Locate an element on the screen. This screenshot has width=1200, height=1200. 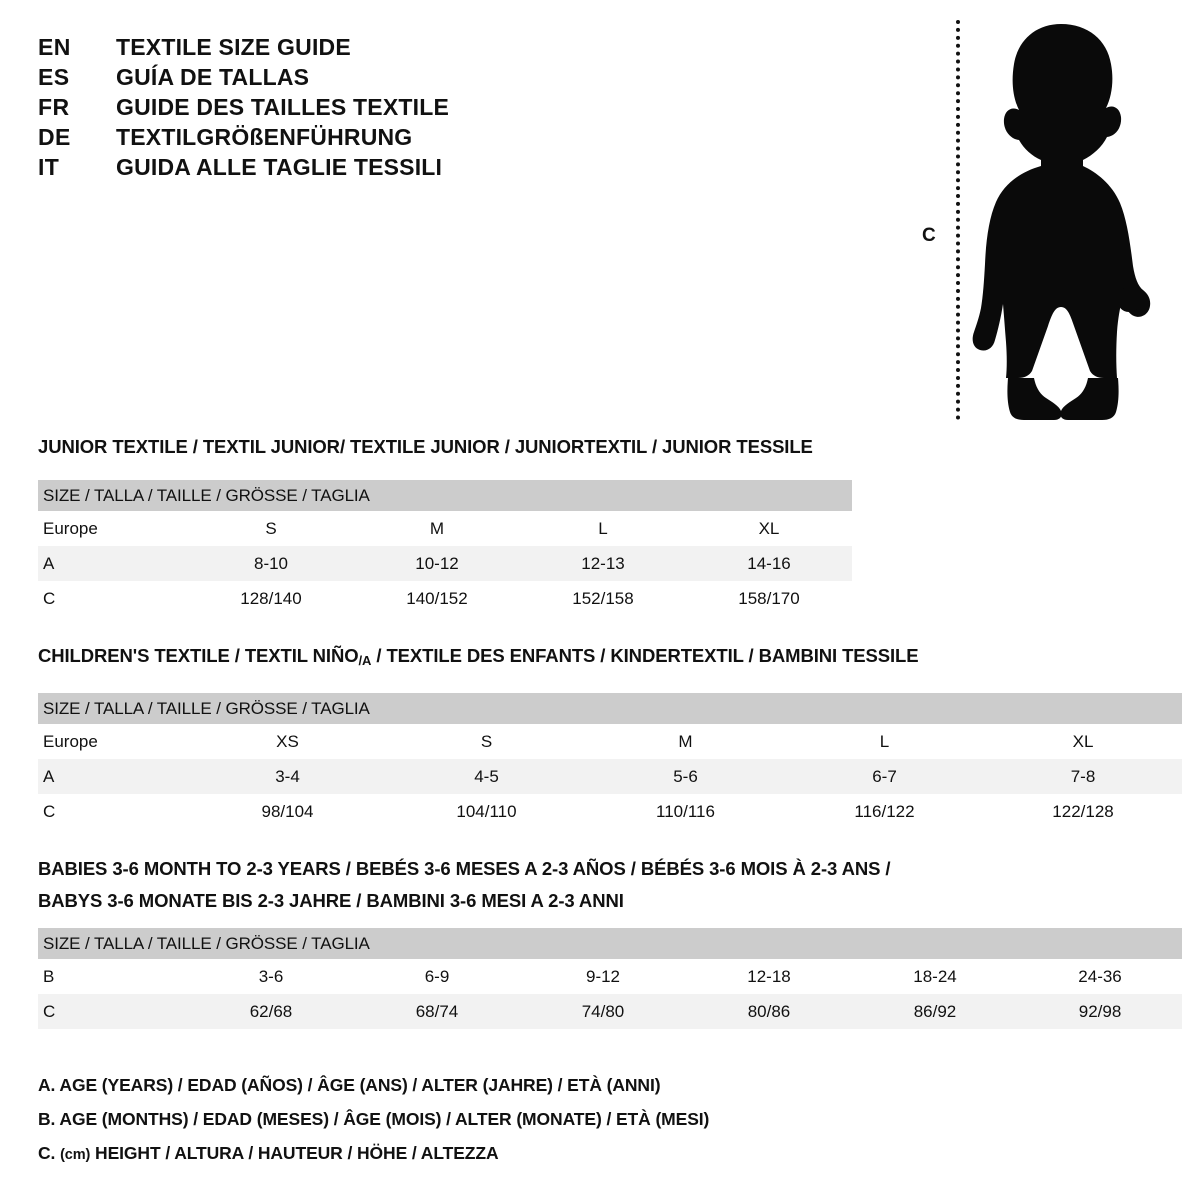
table-cell: 9-12 is located at coordinates (603, 976).